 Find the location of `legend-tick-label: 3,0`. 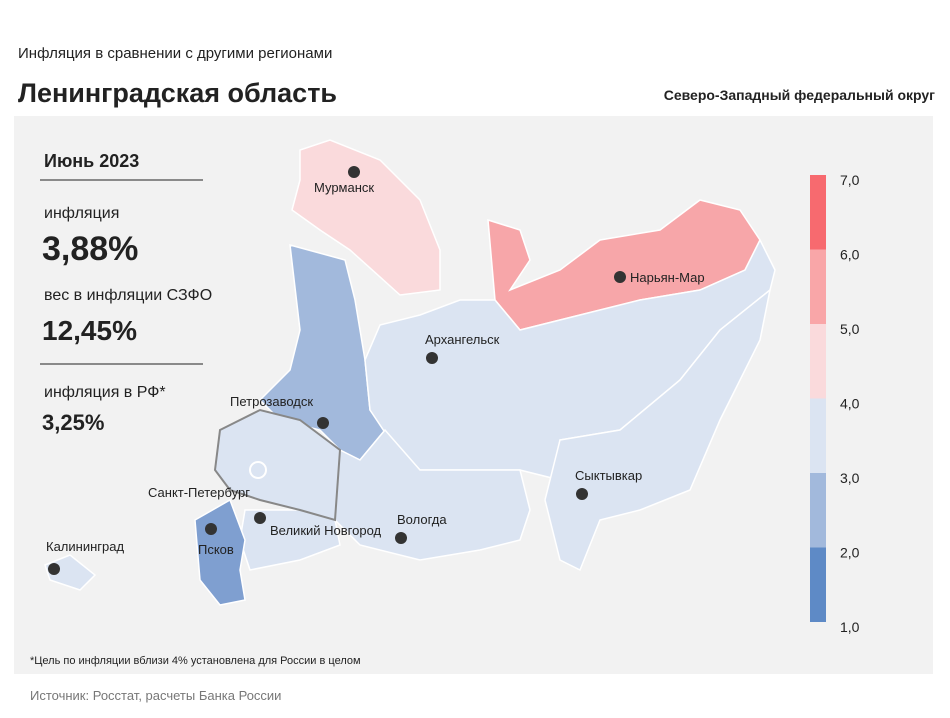

legend-tick-label: 3,0 is located at coordinates (850, 478).